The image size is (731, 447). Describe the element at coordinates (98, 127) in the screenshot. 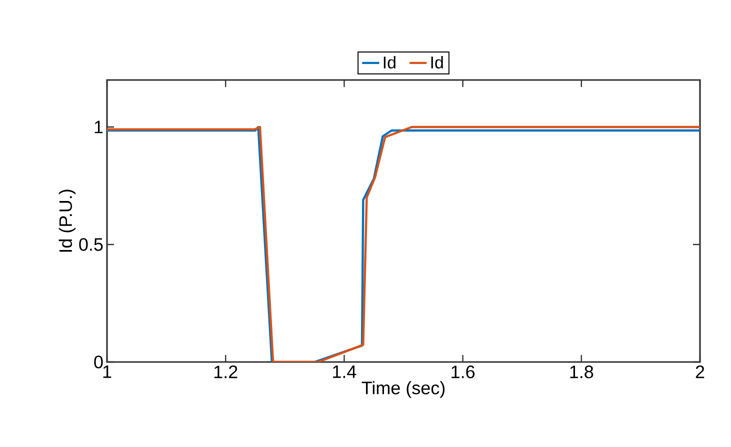

I see `y-tick-label: 1` at that location.